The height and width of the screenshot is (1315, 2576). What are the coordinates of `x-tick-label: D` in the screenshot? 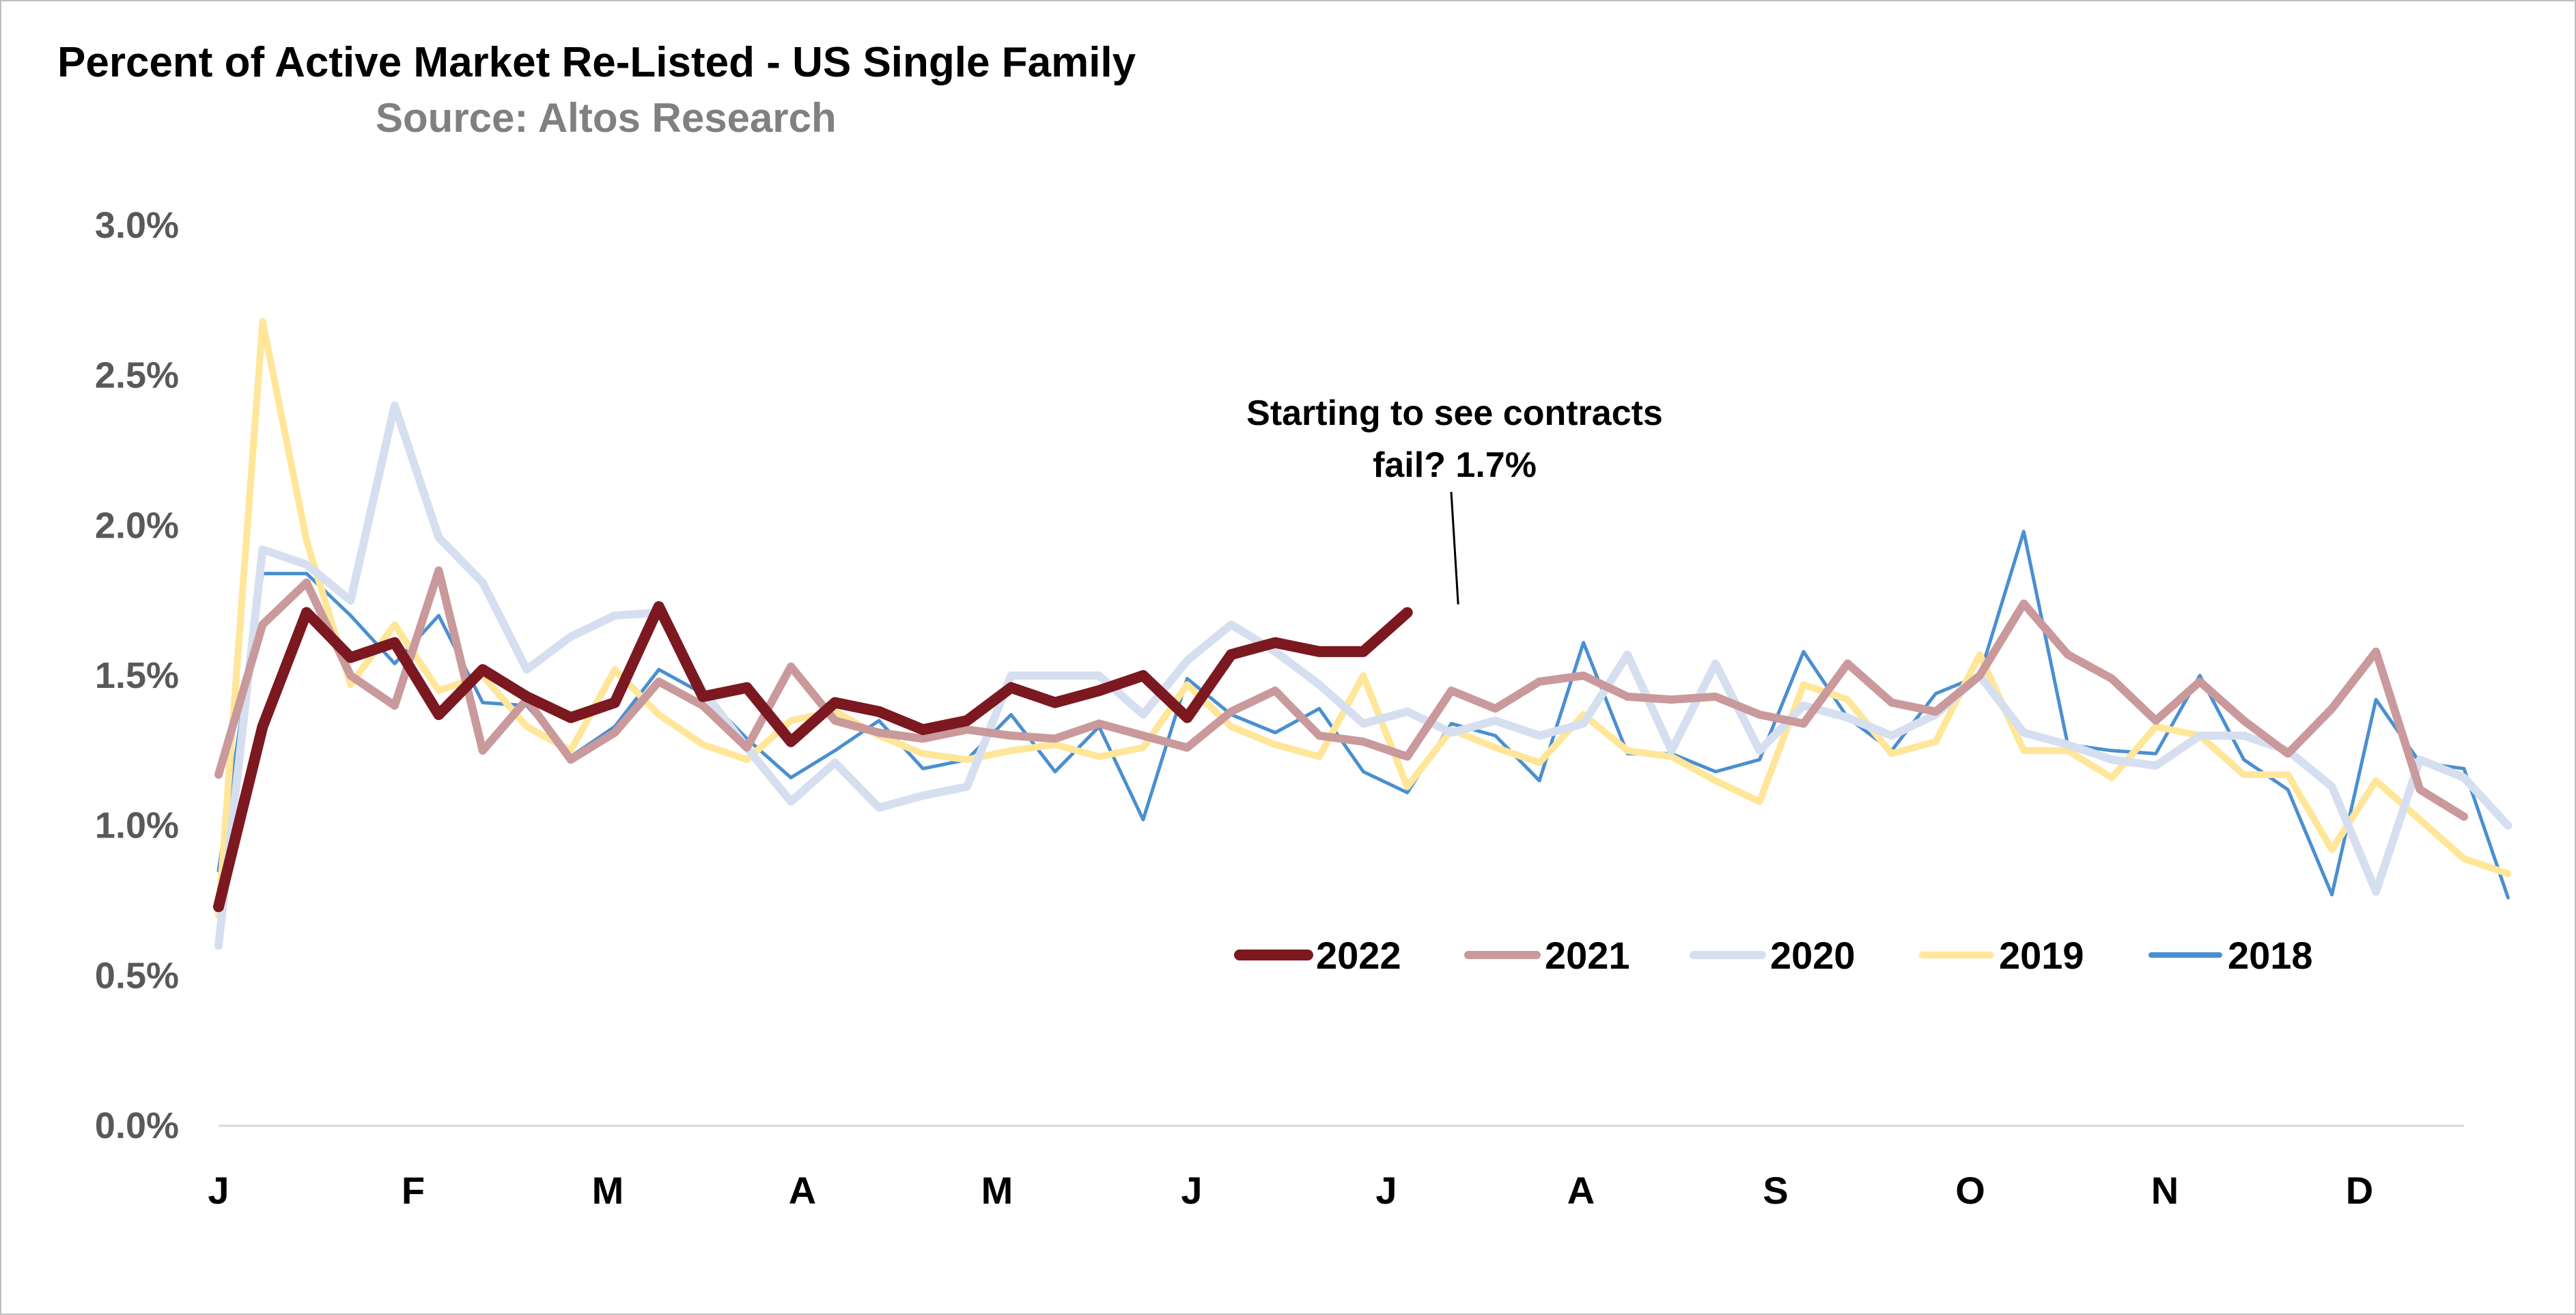 It's located at (2359, 1190).